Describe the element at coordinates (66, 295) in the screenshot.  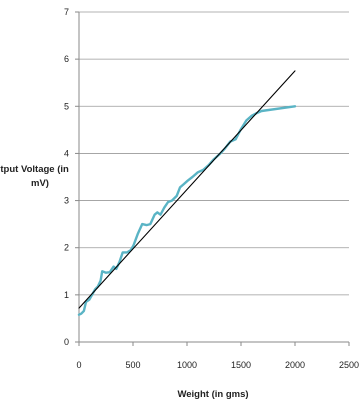
I see `y-tick-label-1: 1` at that location.